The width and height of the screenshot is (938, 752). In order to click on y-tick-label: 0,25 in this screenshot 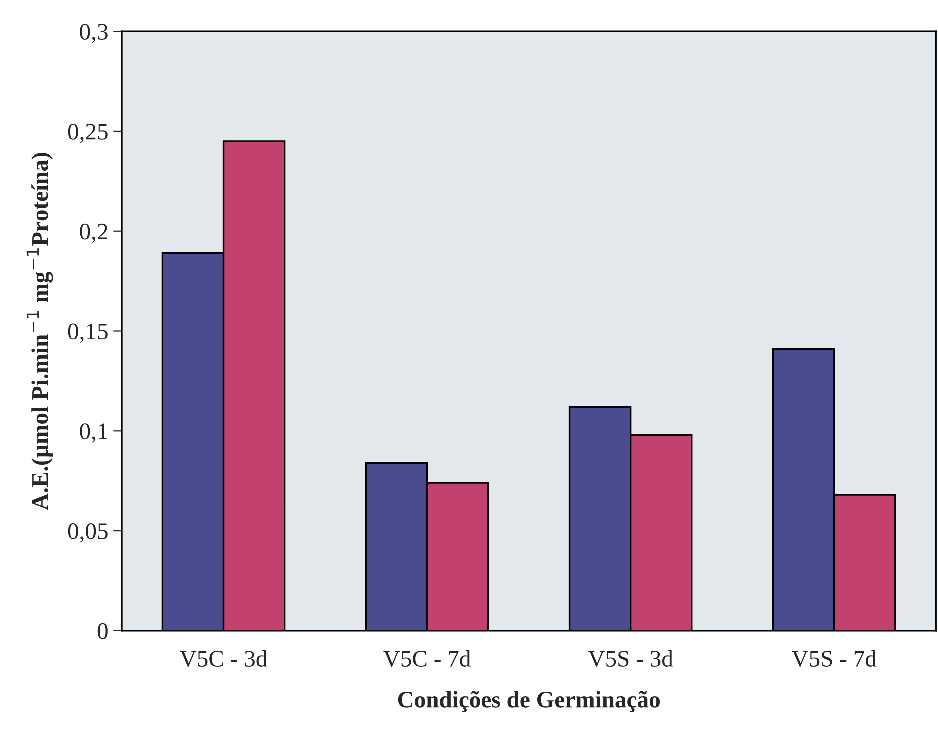, I will do `click(88, 134)`.